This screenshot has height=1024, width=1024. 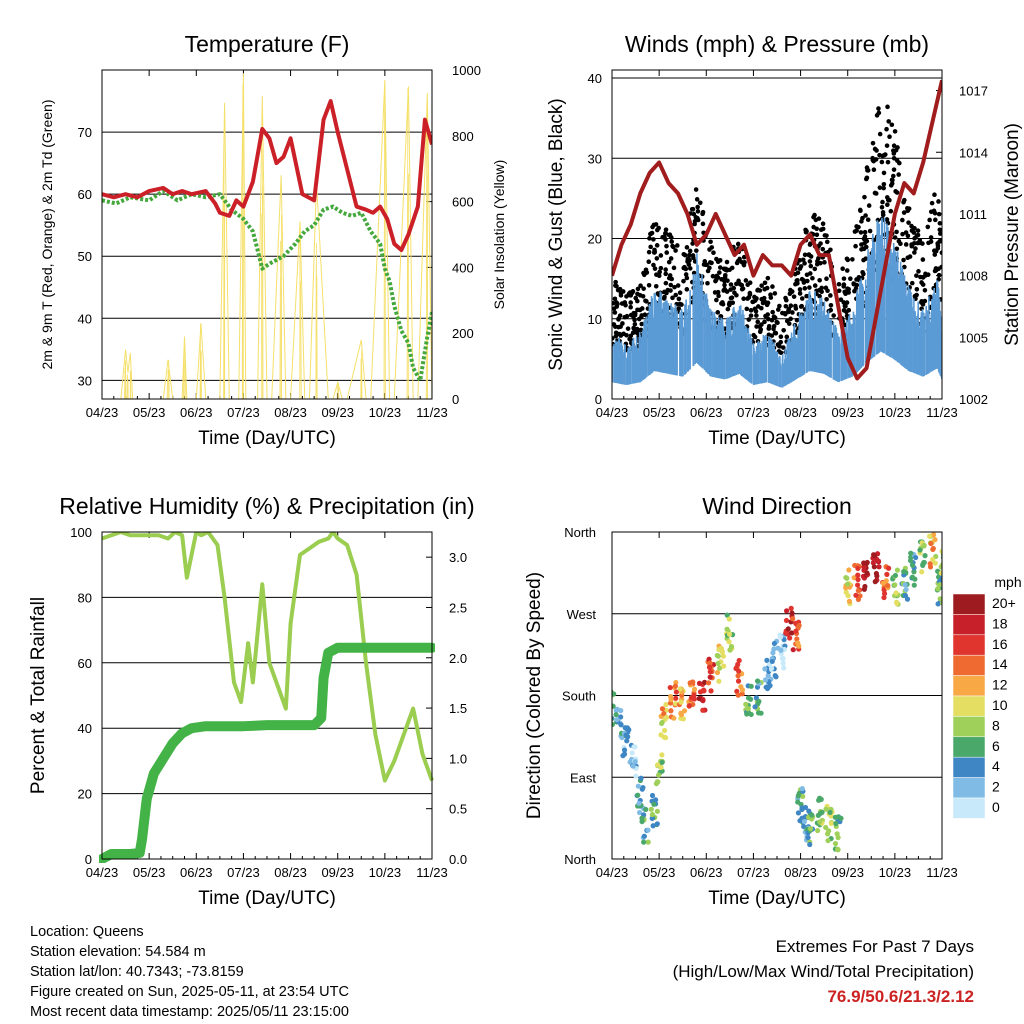 What do you see at coordinates (777, 44) in the screenshot?
I see `chart-title: Winds (mph) & Pressure (mb)` at bounding box center [777, 44].